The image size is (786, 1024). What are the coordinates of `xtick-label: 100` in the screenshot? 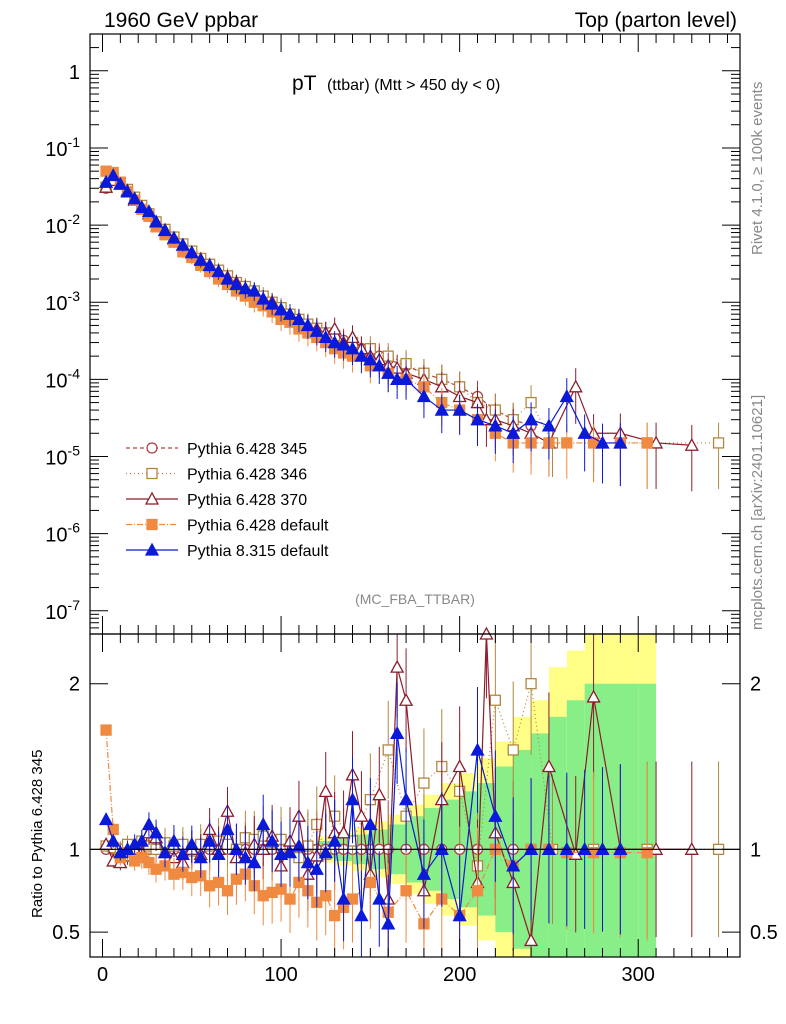 It's located at (280, 975).